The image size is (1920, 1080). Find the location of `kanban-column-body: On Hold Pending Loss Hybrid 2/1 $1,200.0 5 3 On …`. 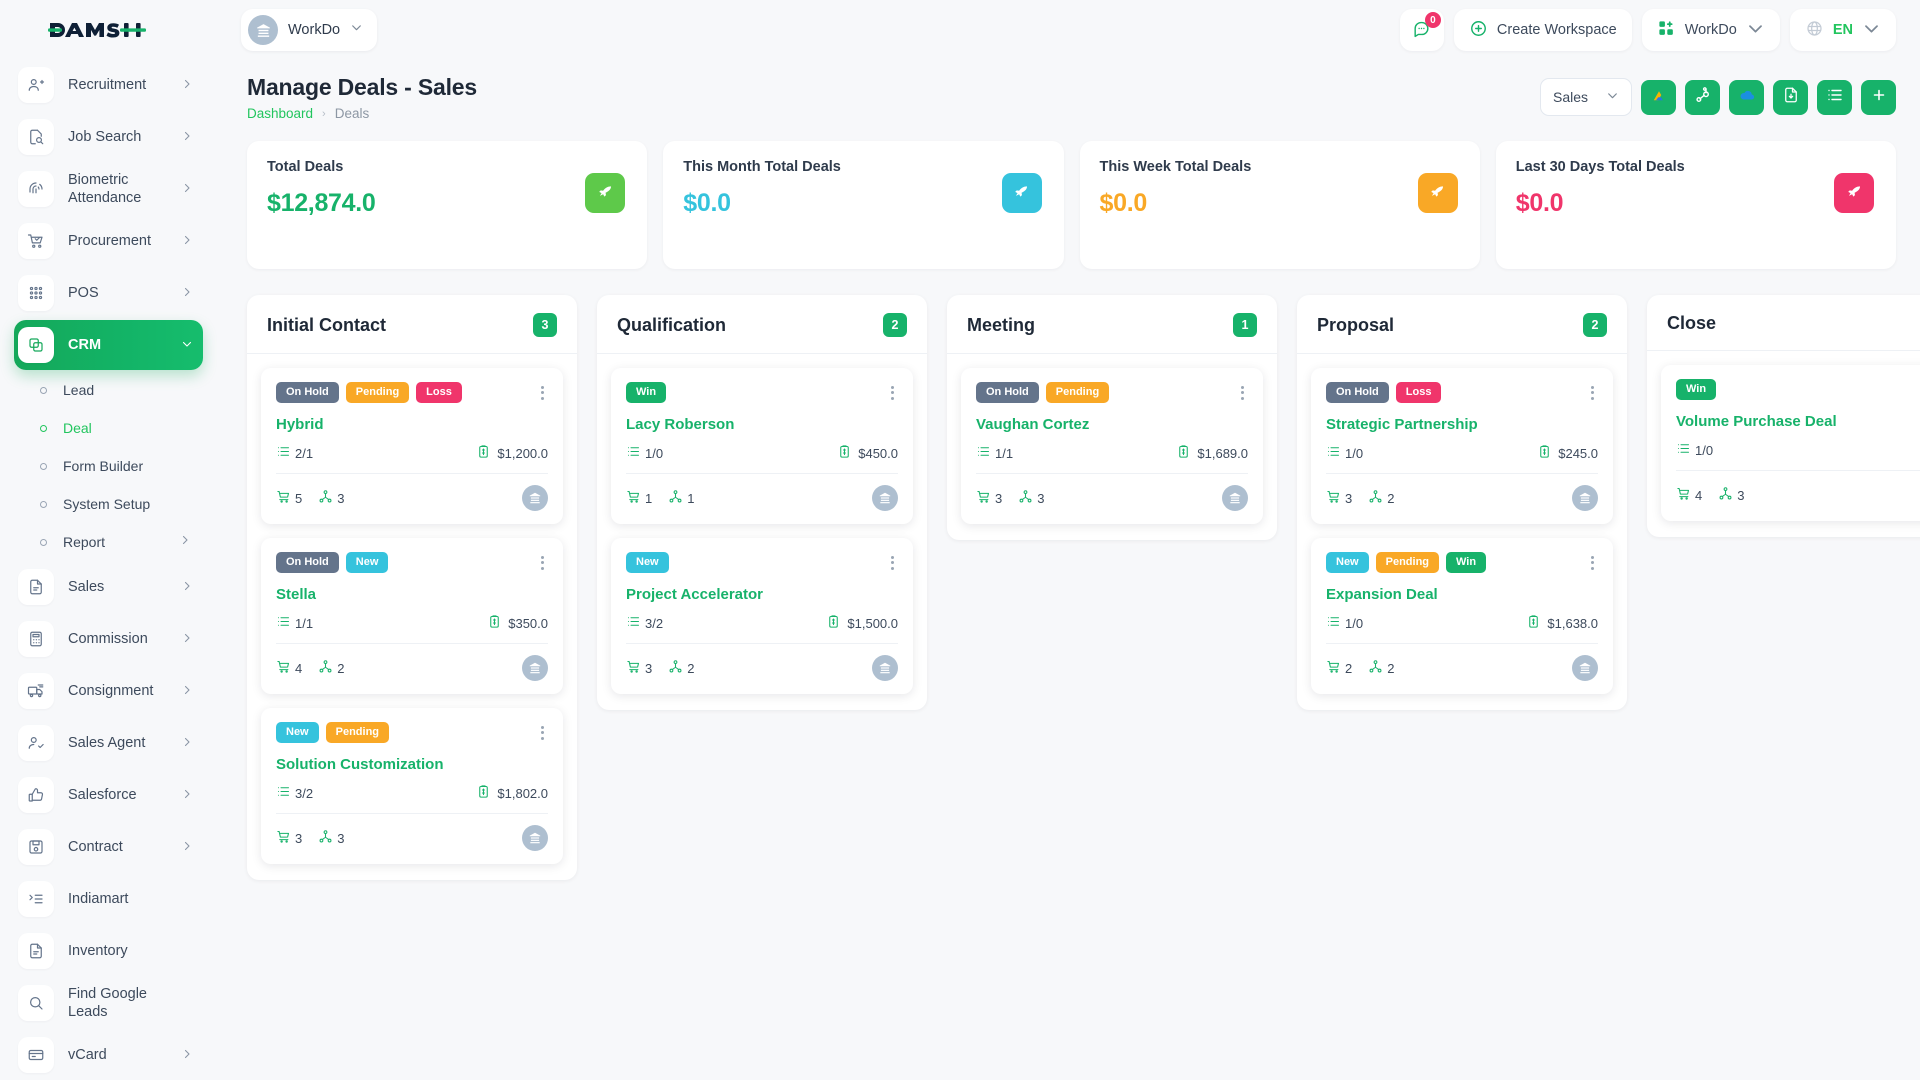

kanban-column-body: On Hold Pending Loss Hybrid 2/1 $1,200.0 5 3 On … is located at coordinates (412, 609).